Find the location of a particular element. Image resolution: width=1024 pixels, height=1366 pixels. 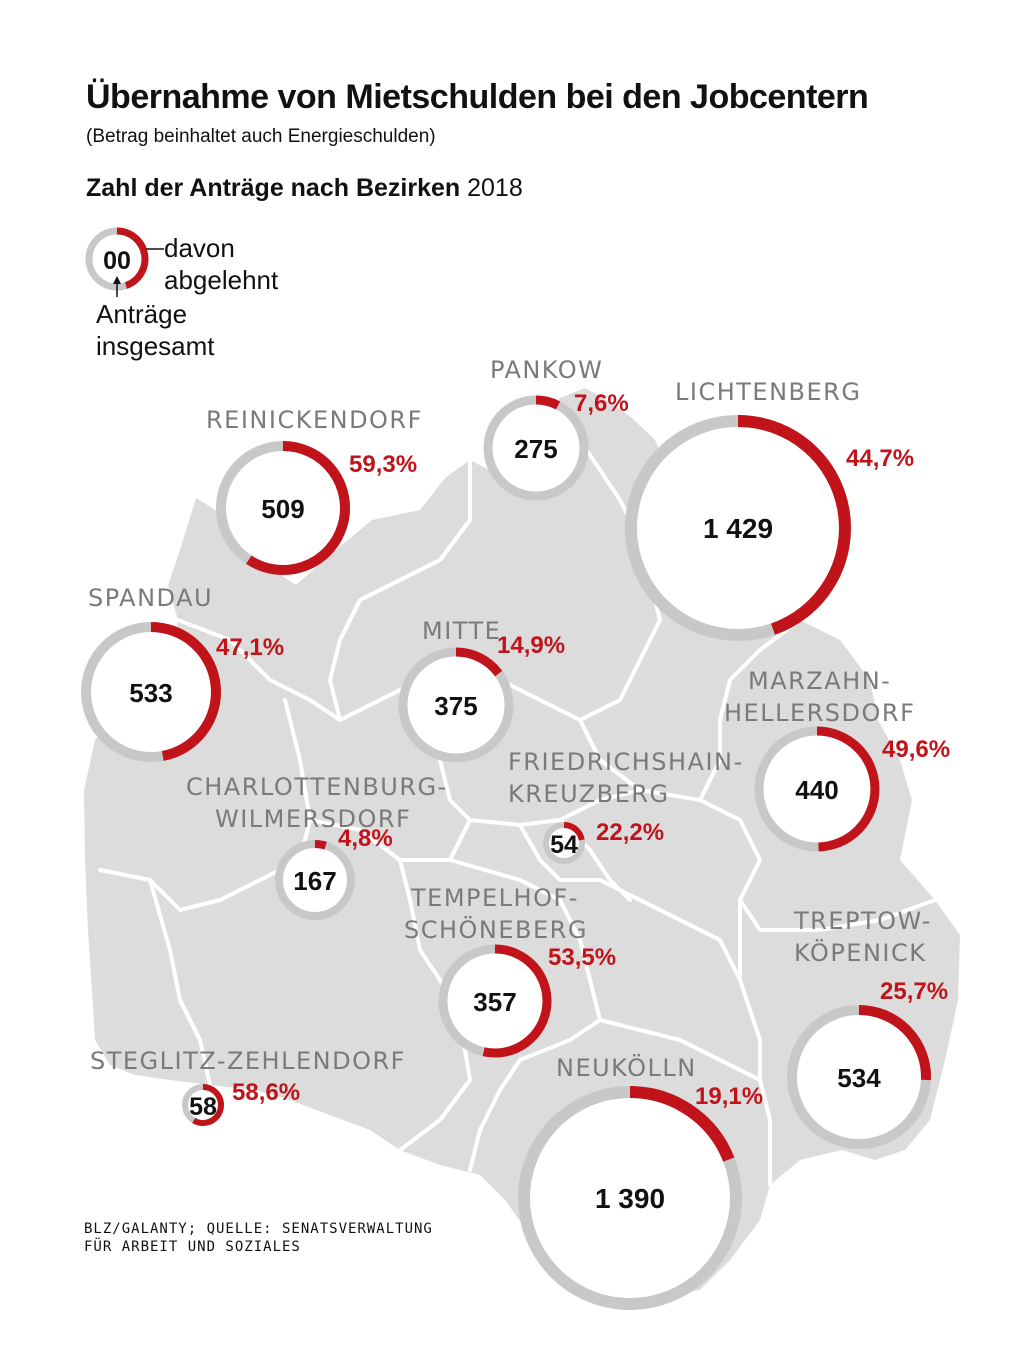

pct-charlottenburg: 4,8% is located at coordinates (365, 838).